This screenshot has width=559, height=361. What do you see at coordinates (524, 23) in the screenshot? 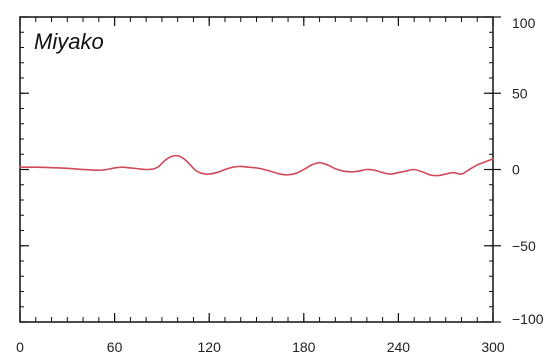
I see `y-tick-label: 100` at bounding box center [524, 23].